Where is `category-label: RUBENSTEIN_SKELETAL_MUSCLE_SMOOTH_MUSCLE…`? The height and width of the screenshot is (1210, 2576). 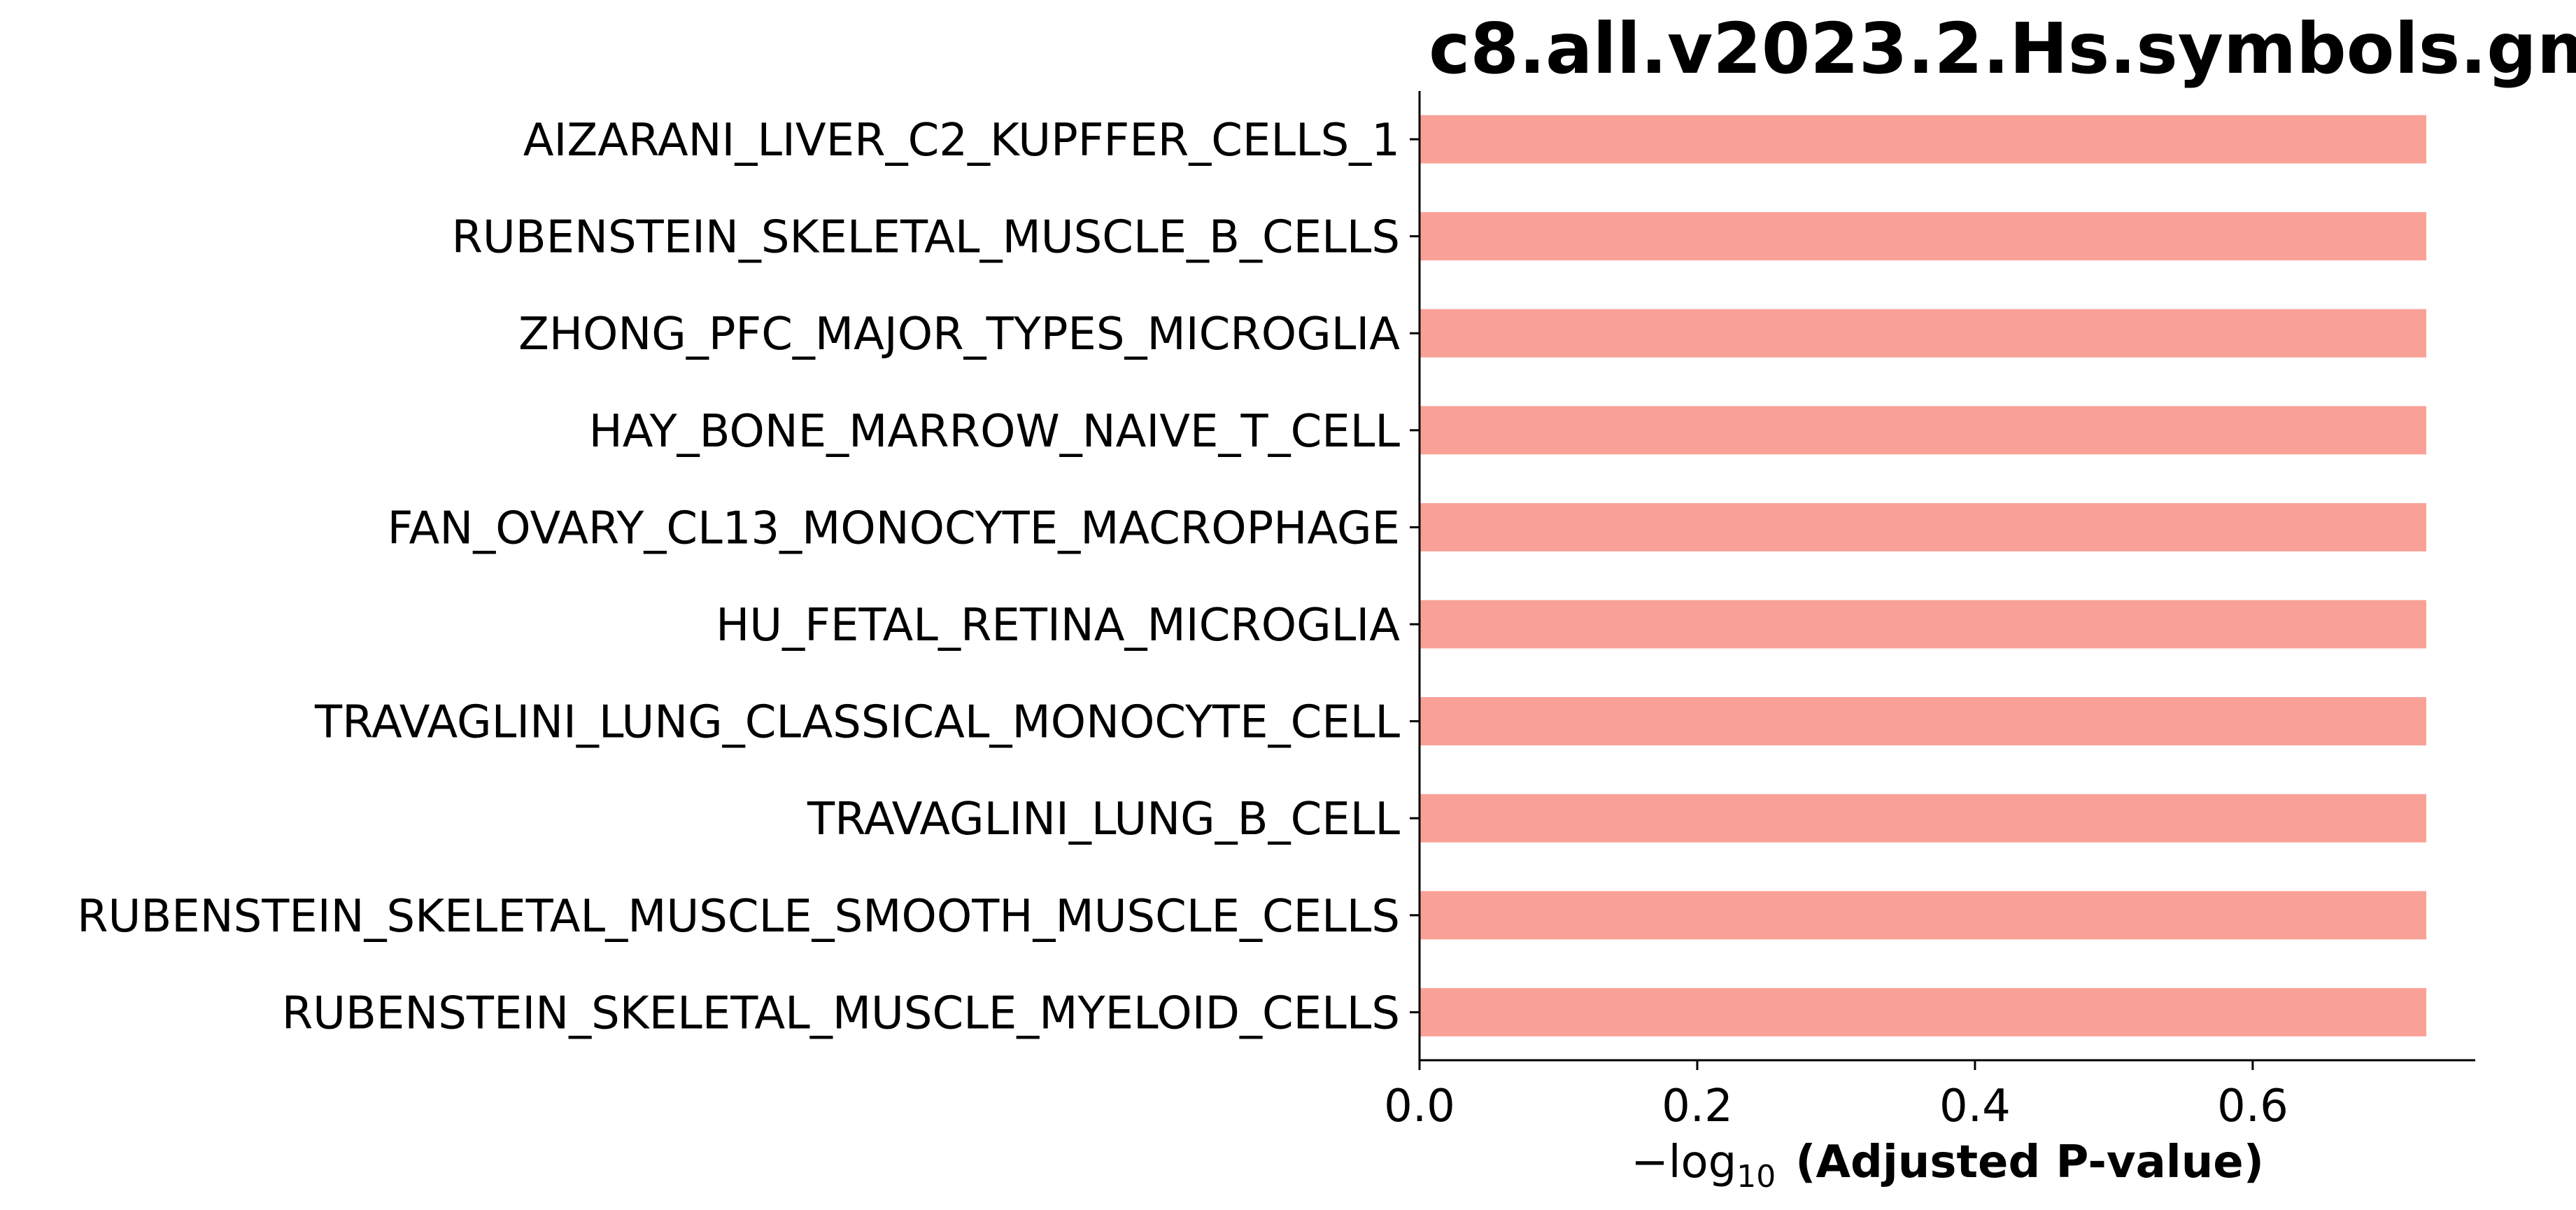 category-label: RUBENSTEIN_SKELETAL_MUSCLE_SMOOTH_MUSCLE… is located at coordinates (738, 917).